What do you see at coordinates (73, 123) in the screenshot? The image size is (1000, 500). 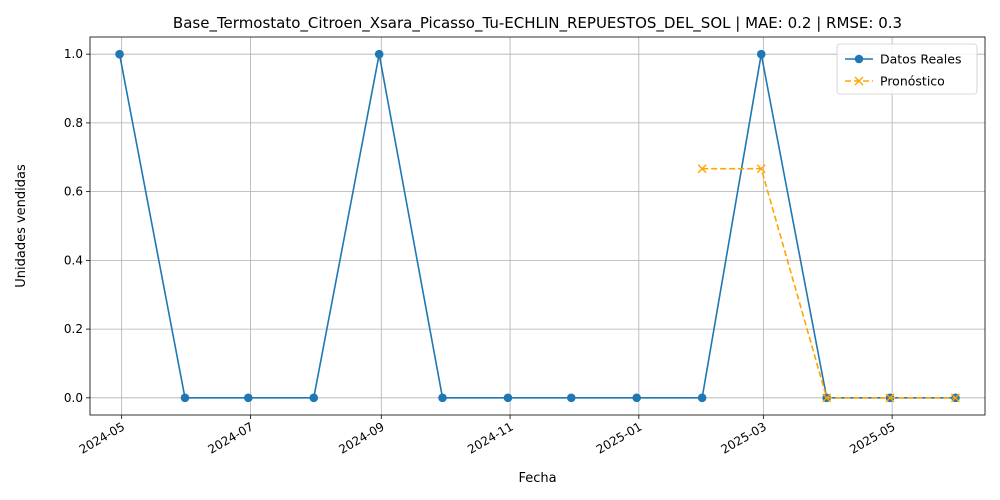 I see `y-tick-label: 0.8` at bounding box center [73, 123].